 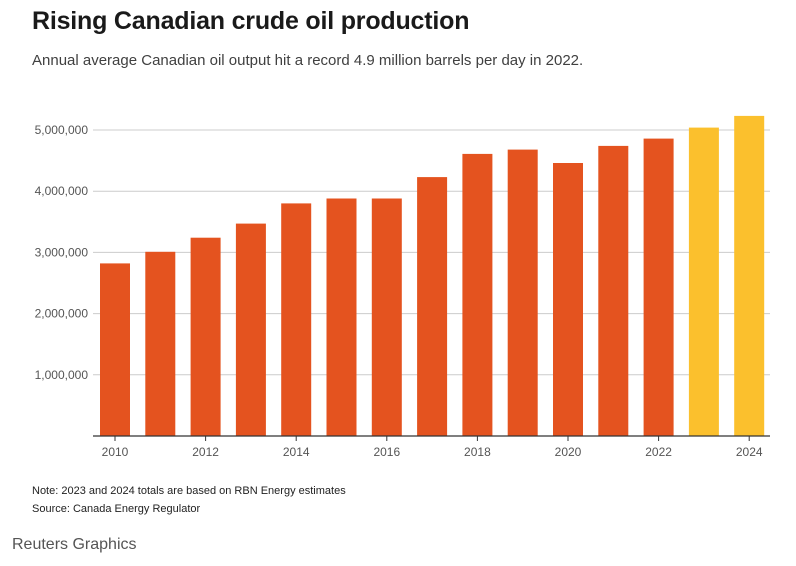 I want to click on bar-2021, so click(x=613, y=290).